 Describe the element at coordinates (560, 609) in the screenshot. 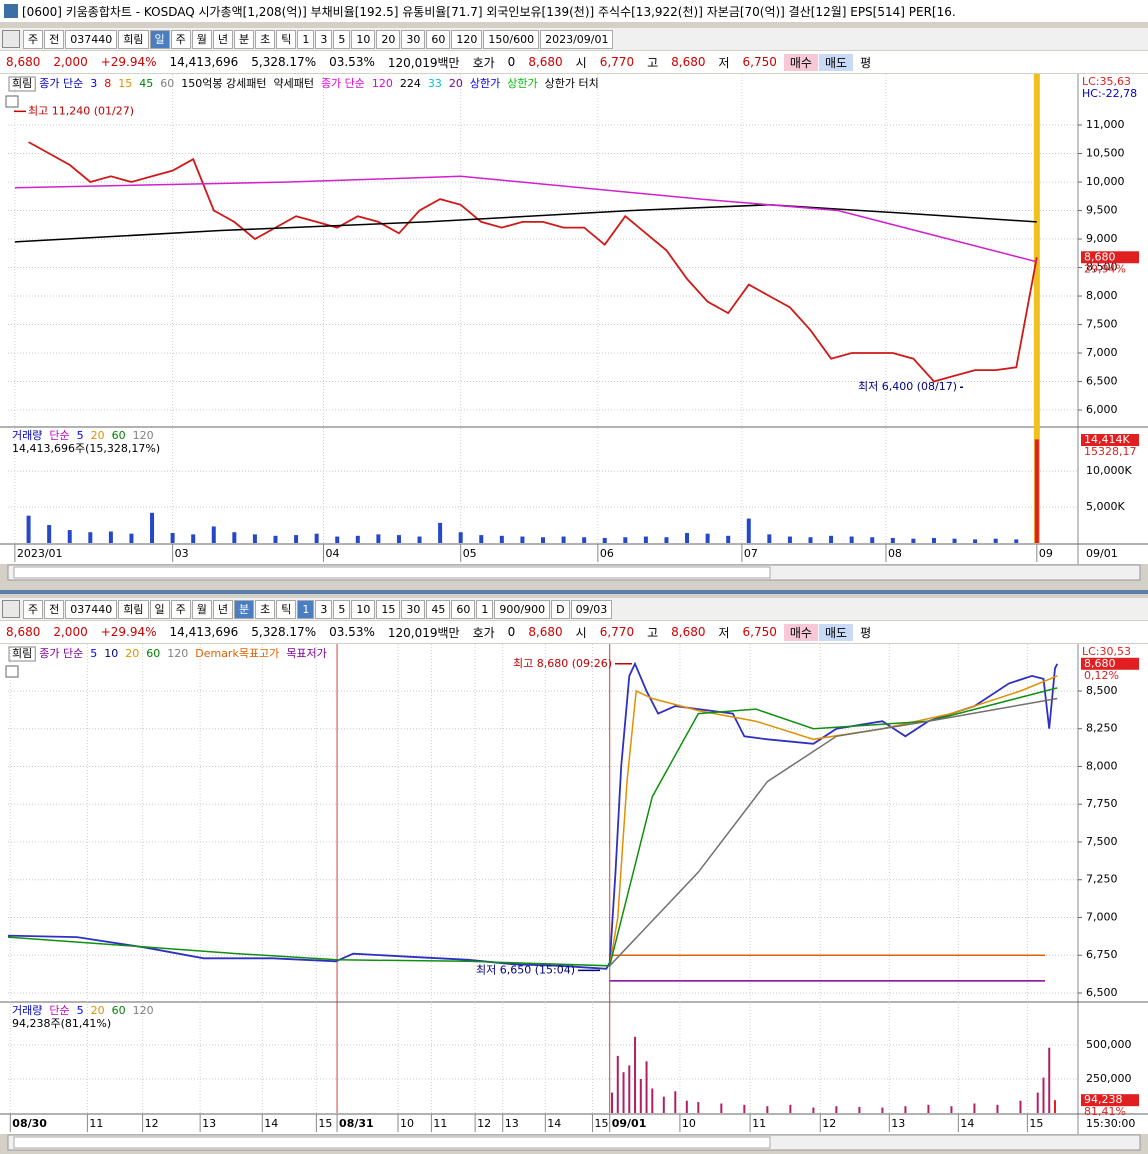

I see `toolbar-button: D` at that location.